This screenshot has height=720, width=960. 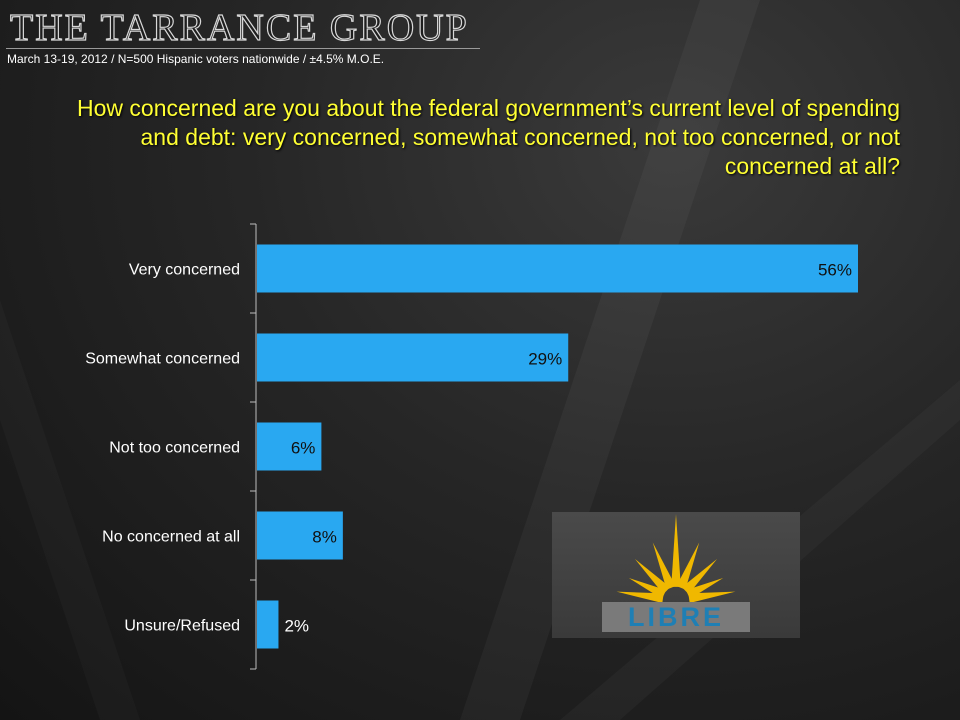 What do you see at coordinates (182, 626) in the screenshot?
I see `category-label: Unsure/Refused` at bounding box center [182, 626].